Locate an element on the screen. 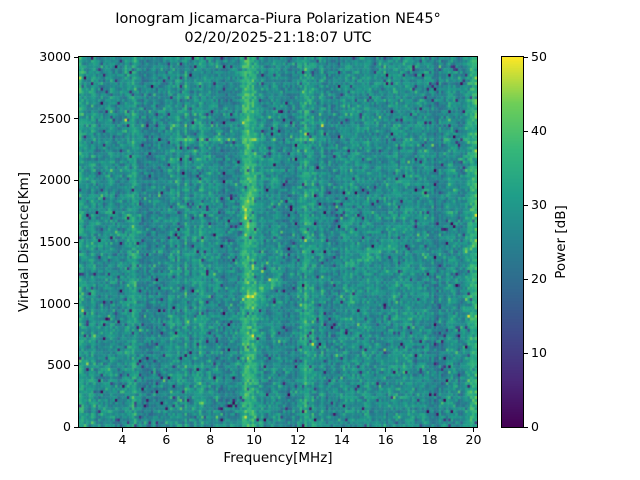  colorbar-tick-label: 50 is located at coordinates (539, 56).